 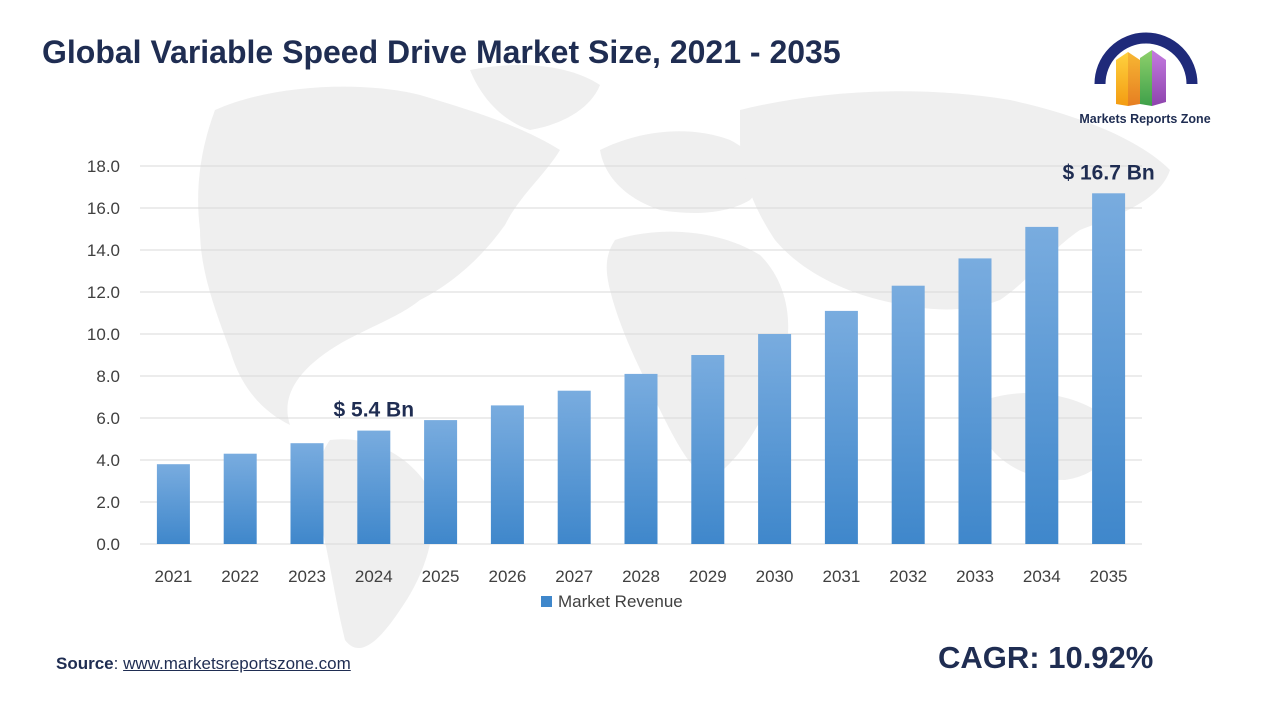 What do you see at coordinates (908, 414) in the screenshot?
I see `bar-2032` at bounding box center [908, 414].